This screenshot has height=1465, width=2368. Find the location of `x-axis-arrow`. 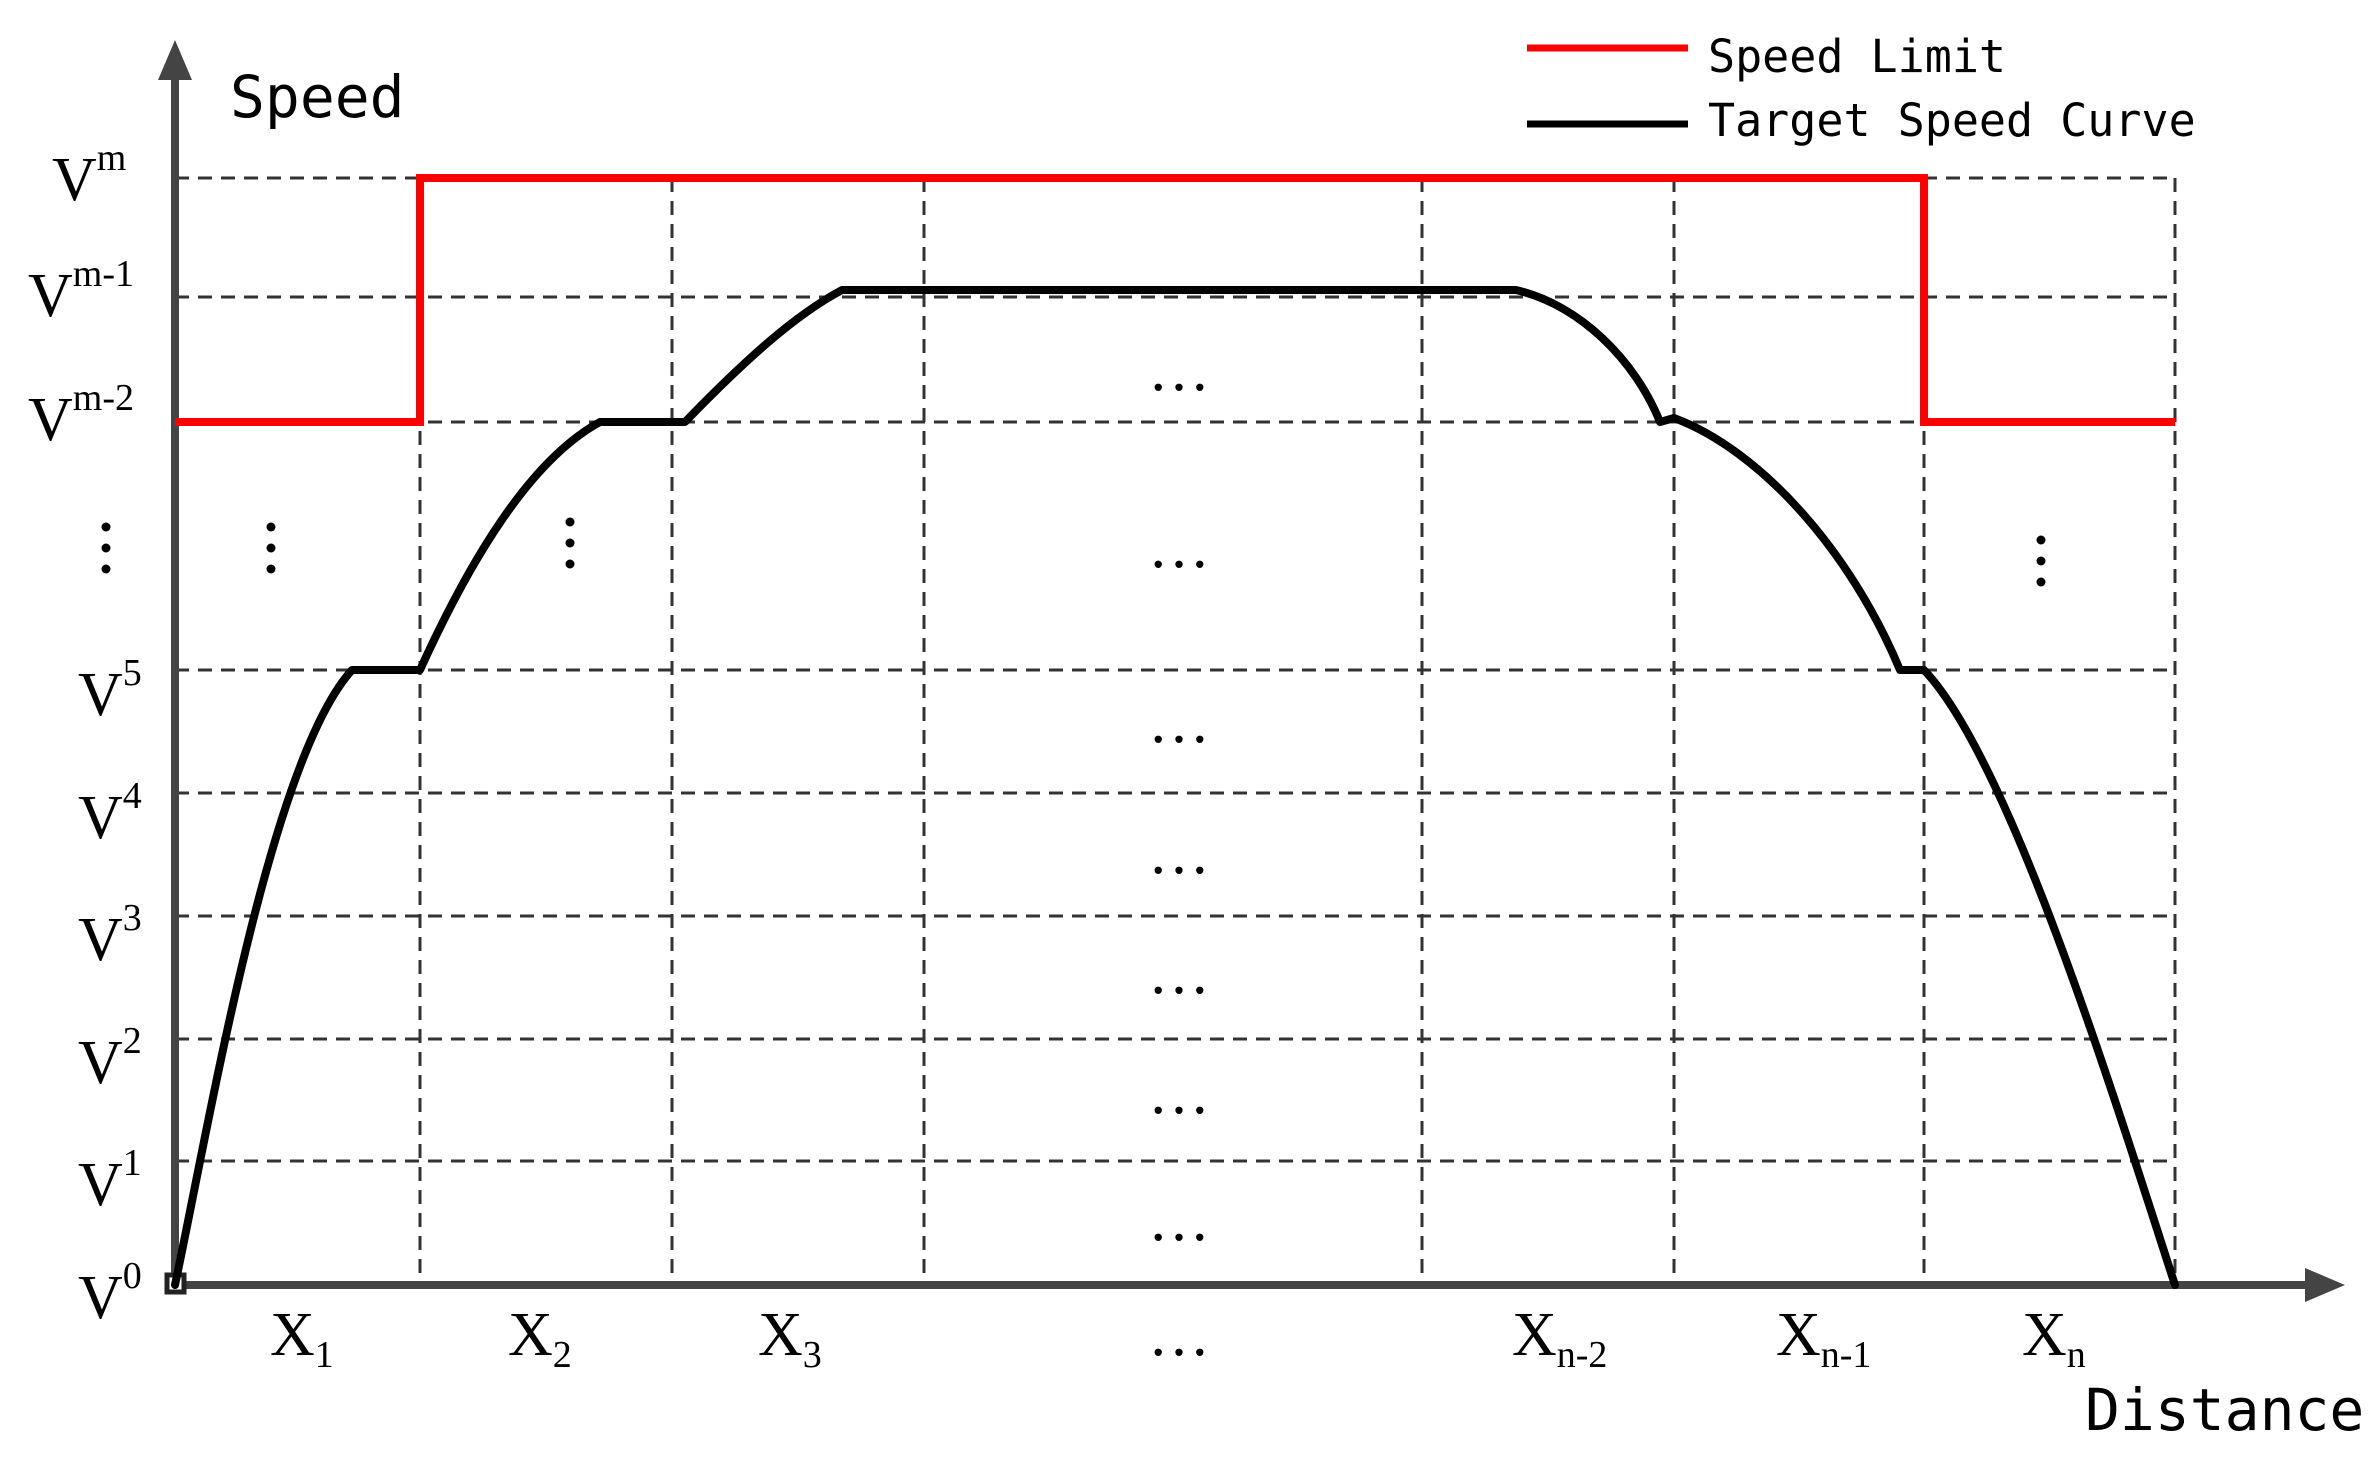

x-axis-arrow is located at coordinates (2325, 1285).